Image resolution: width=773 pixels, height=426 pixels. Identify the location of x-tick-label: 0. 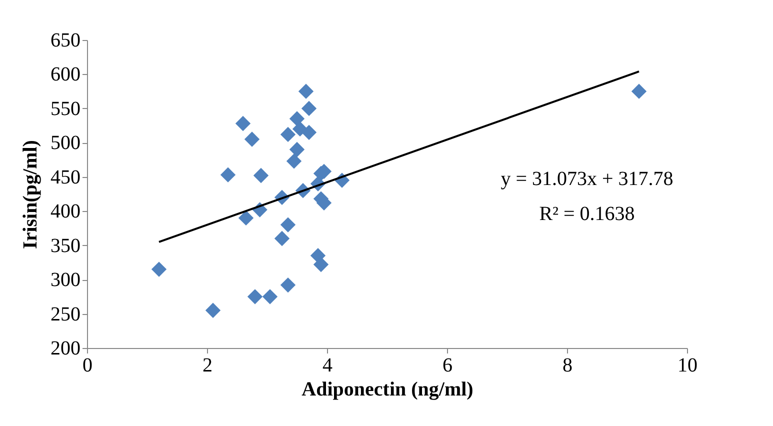
(87, 365).